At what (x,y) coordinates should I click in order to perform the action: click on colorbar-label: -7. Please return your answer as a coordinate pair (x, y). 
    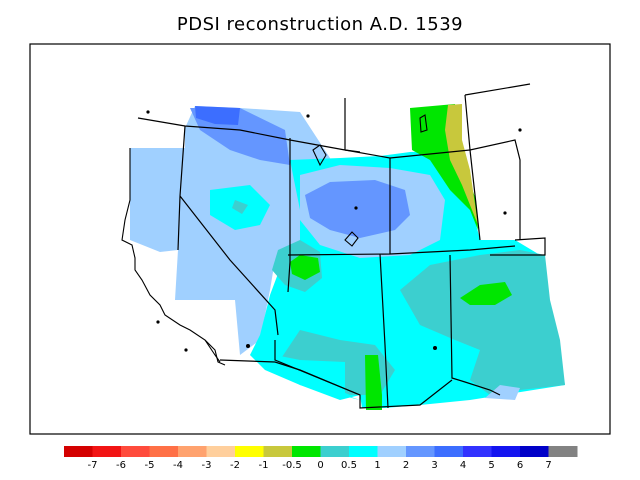
    Looking at the image, I should click on (93, 465).